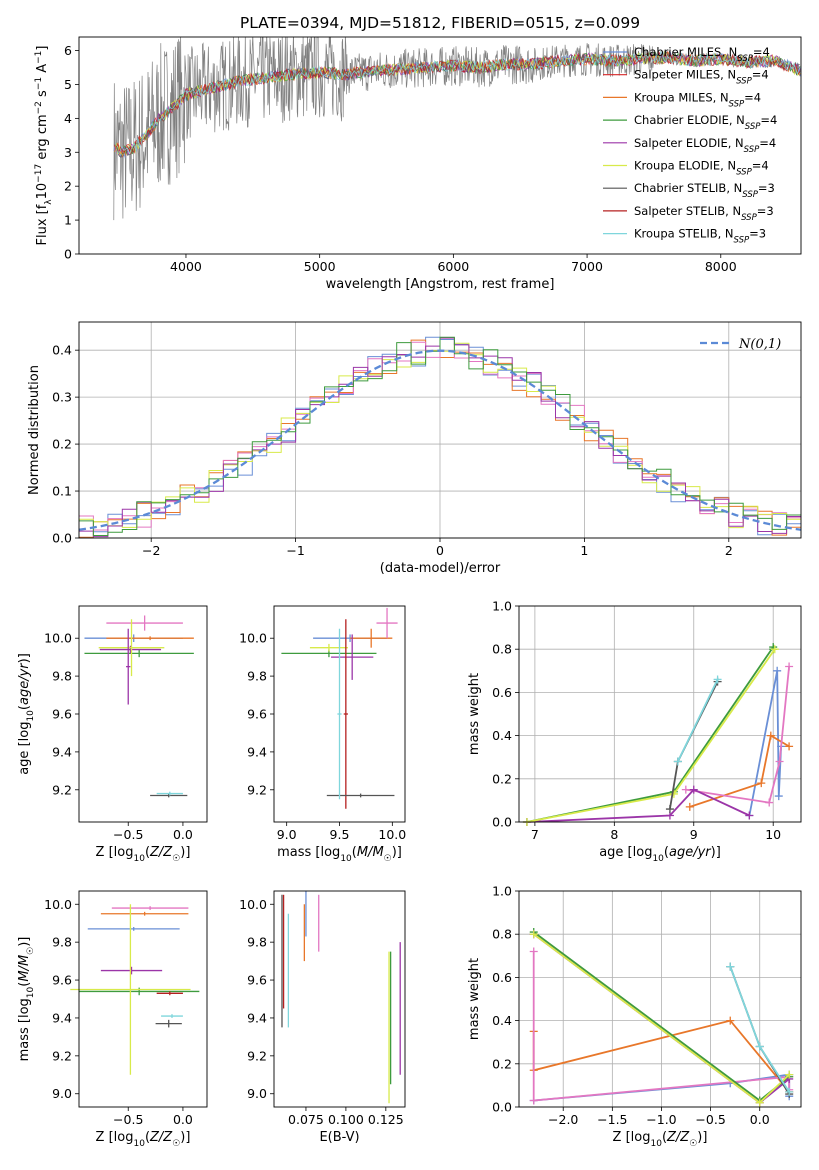  What do you see at coordinates (440, 568) in the screenshot?
I see `x-axis-label: (data-model)/error` at bounding box center [440, 568].